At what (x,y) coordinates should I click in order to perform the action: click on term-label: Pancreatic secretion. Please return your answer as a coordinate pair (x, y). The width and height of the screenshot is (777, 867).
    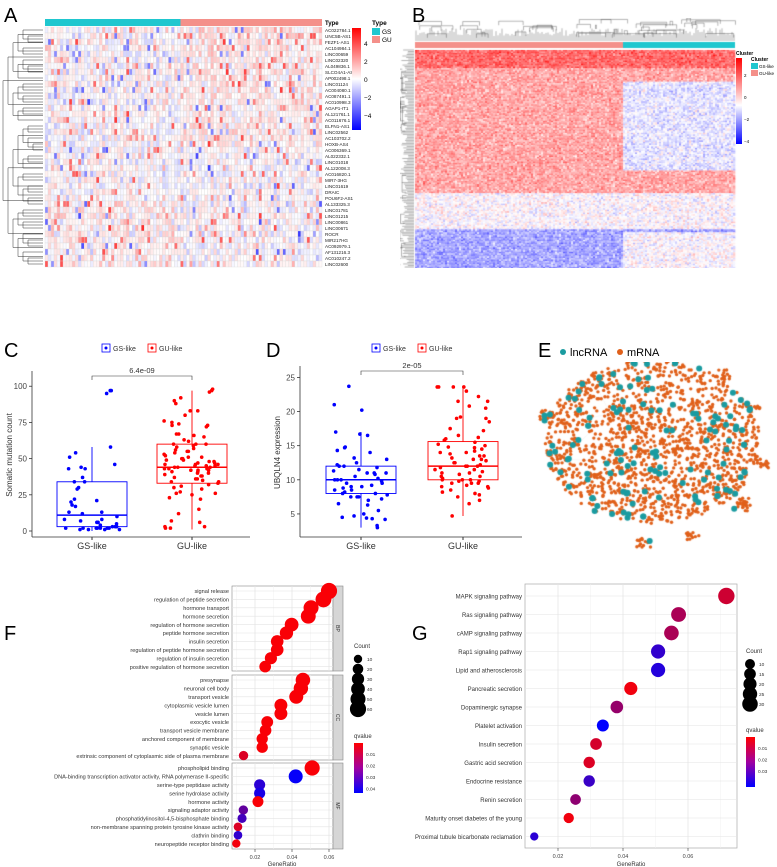
    Looking at the image, I should click on (495, 690).